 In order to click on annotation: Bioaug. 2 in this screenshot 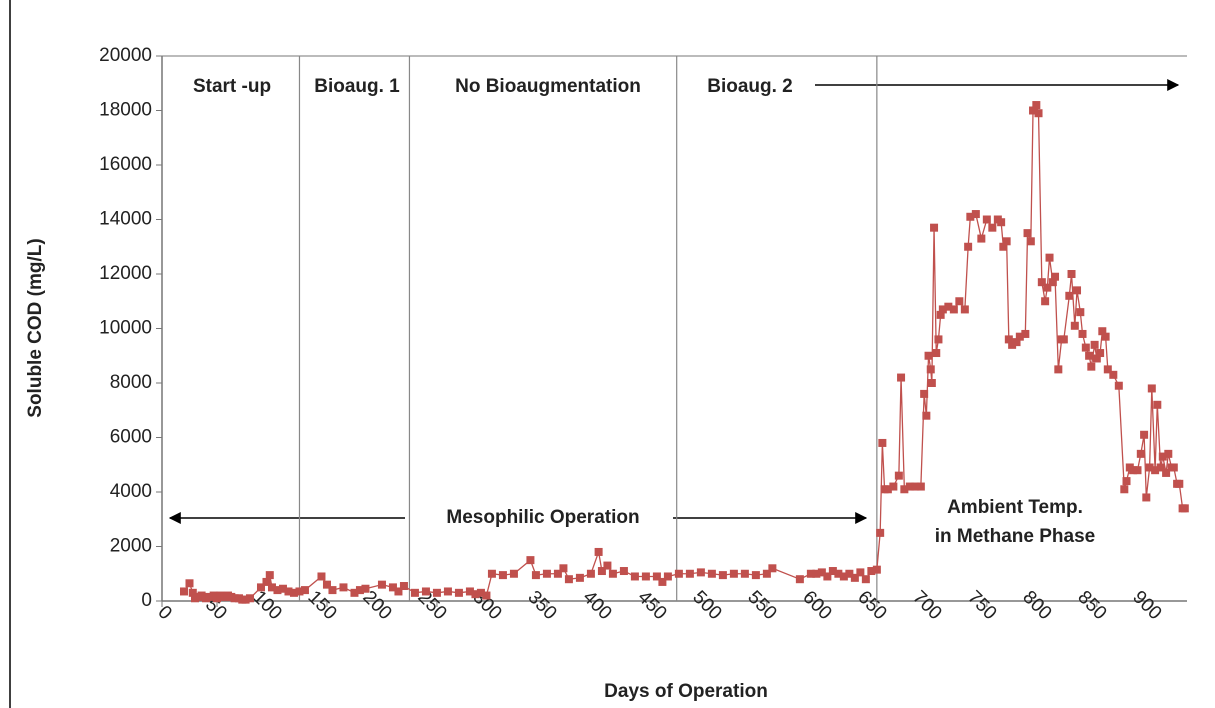, I will do `click(750, 86)`.